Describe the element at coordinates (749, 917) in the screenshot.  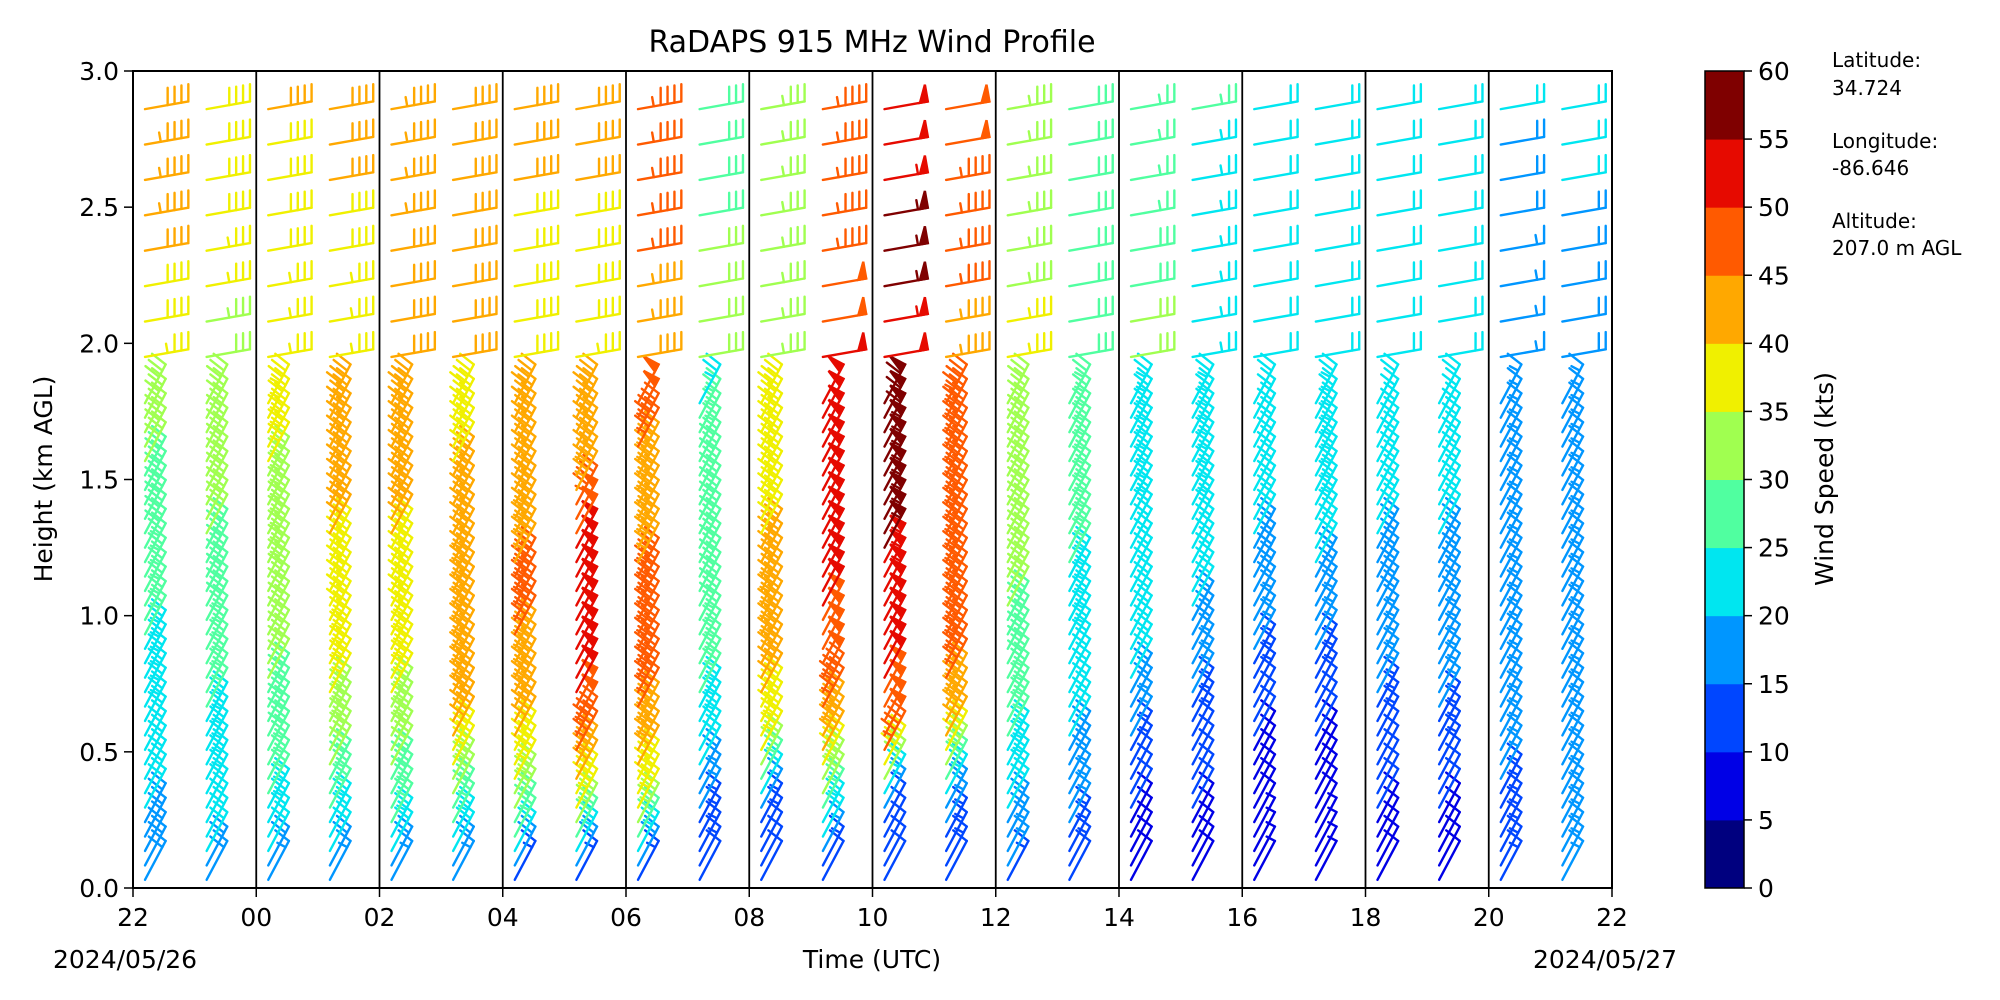
I see `x-tick-label: 08` at that location.